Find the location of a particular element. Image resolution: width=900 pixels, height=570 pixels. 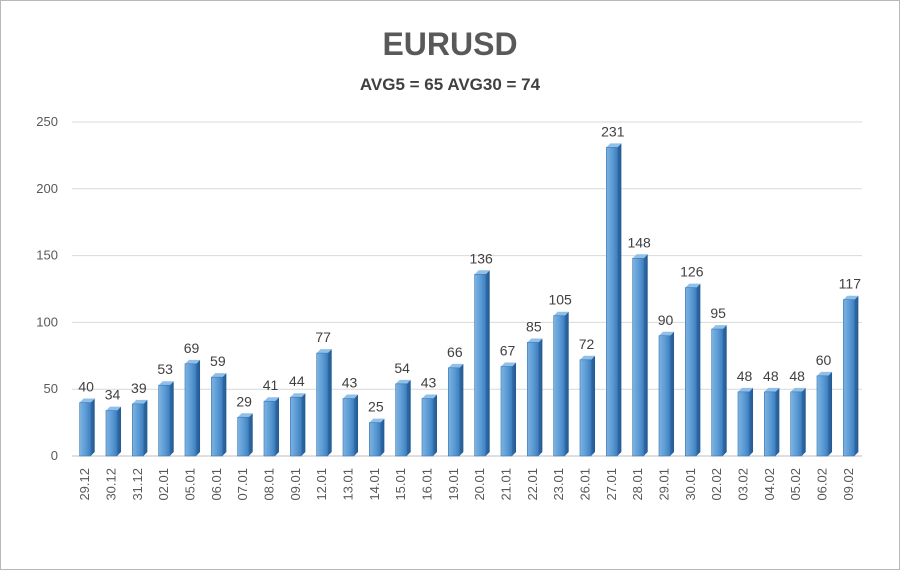

data-label: 105 is located at coordinates (560, 300).